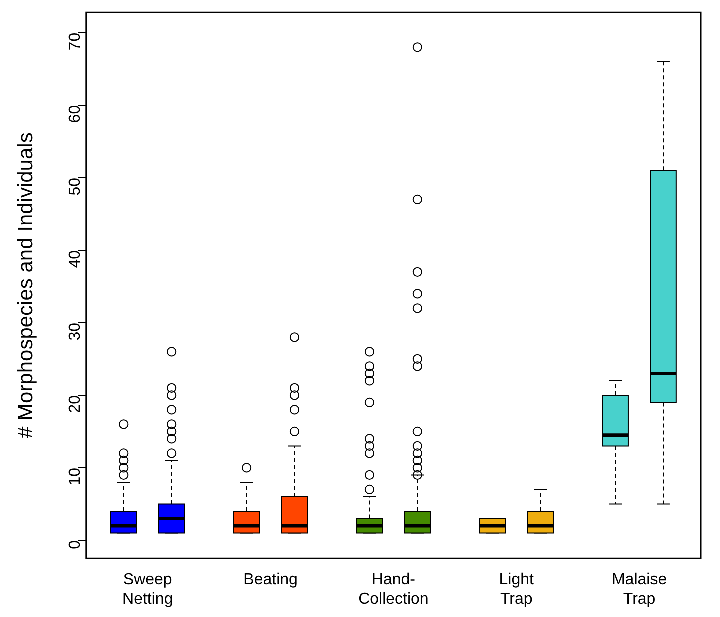 This screenshot has height=617, width=720. What do you see at coordinates (26, 285) in the screenshot?
I see `y-axis-title: # Morphospecies and Individuals` at bounding box center [26, 285].